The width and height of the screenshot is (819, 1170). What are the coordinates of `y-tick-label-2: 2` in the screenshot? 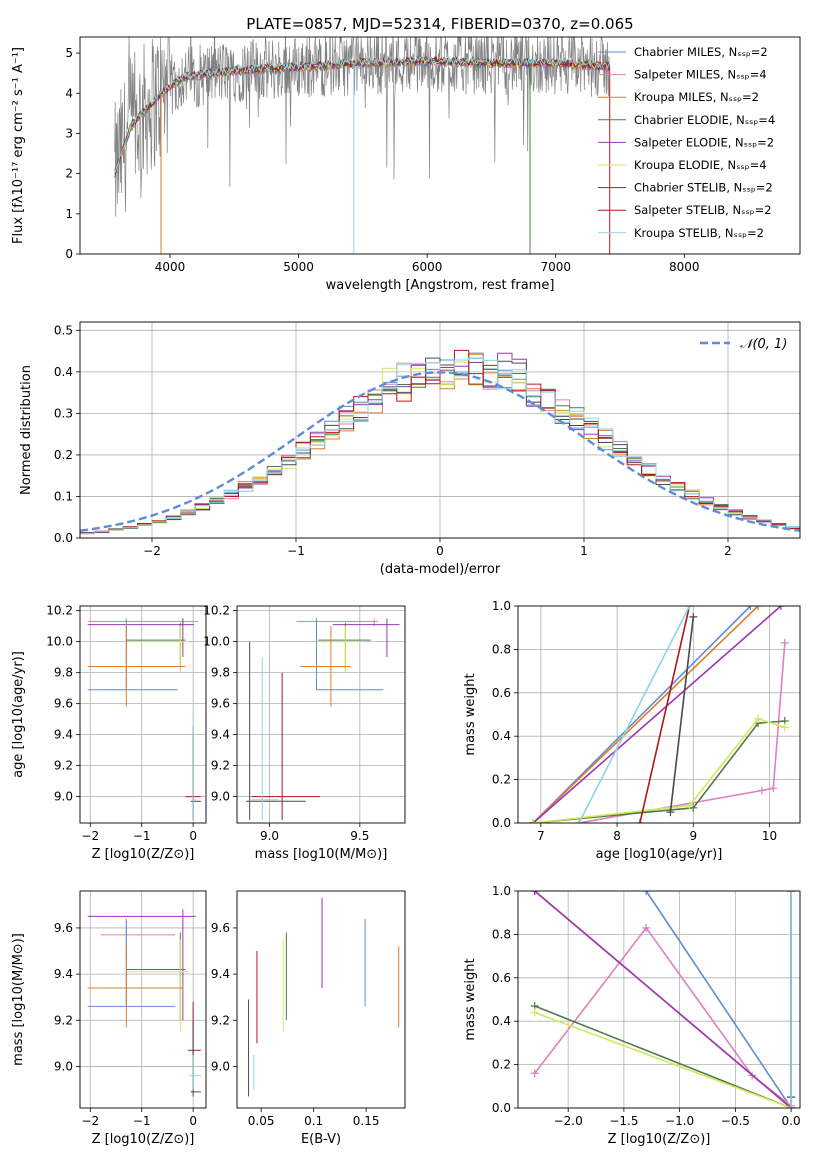 It's located at (69, 174).